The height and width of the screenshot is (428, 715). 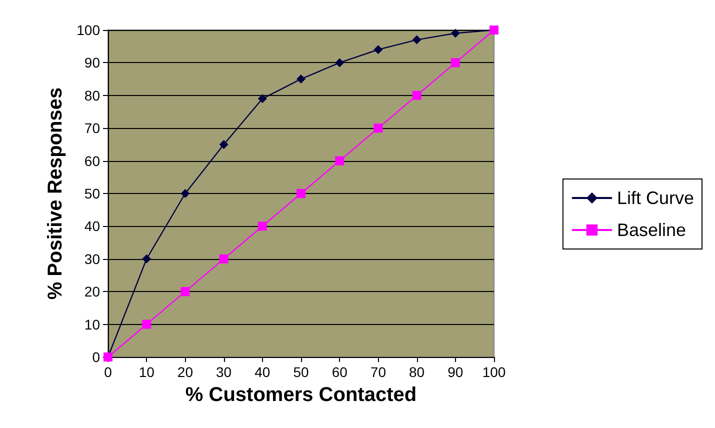 What do you see at coordinates (417, 372) in the screenshot?
I see `x-tick-label: 80` at bounding box center [417, 372].